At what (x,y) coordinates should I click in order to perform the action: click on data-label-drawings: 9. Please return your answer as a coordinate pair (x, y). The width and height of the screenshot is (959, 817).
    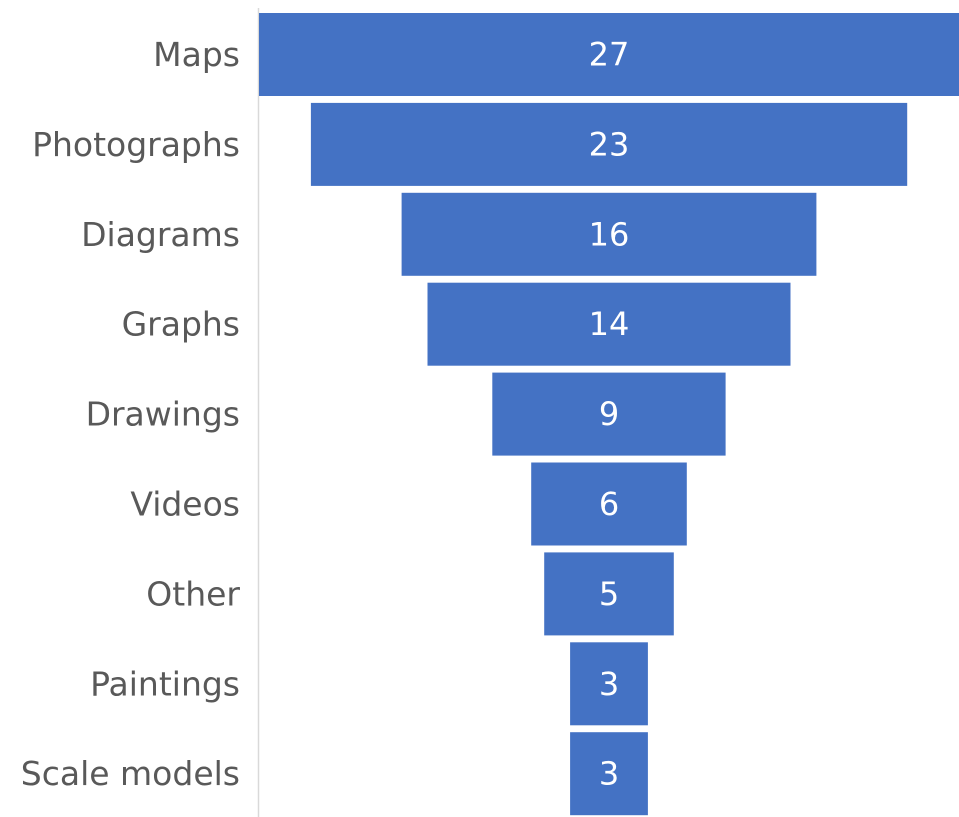
    Looking at the image, I should click on (609, 414).